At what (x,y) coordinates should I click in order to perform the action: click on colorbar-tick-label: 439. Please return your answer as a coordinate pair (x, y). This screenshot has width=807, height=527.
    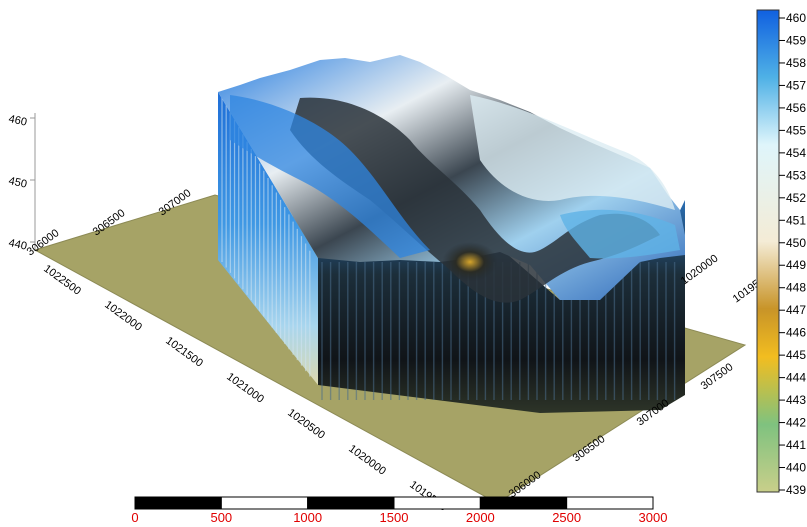
    Looking at the image, I should click on (796, 490).